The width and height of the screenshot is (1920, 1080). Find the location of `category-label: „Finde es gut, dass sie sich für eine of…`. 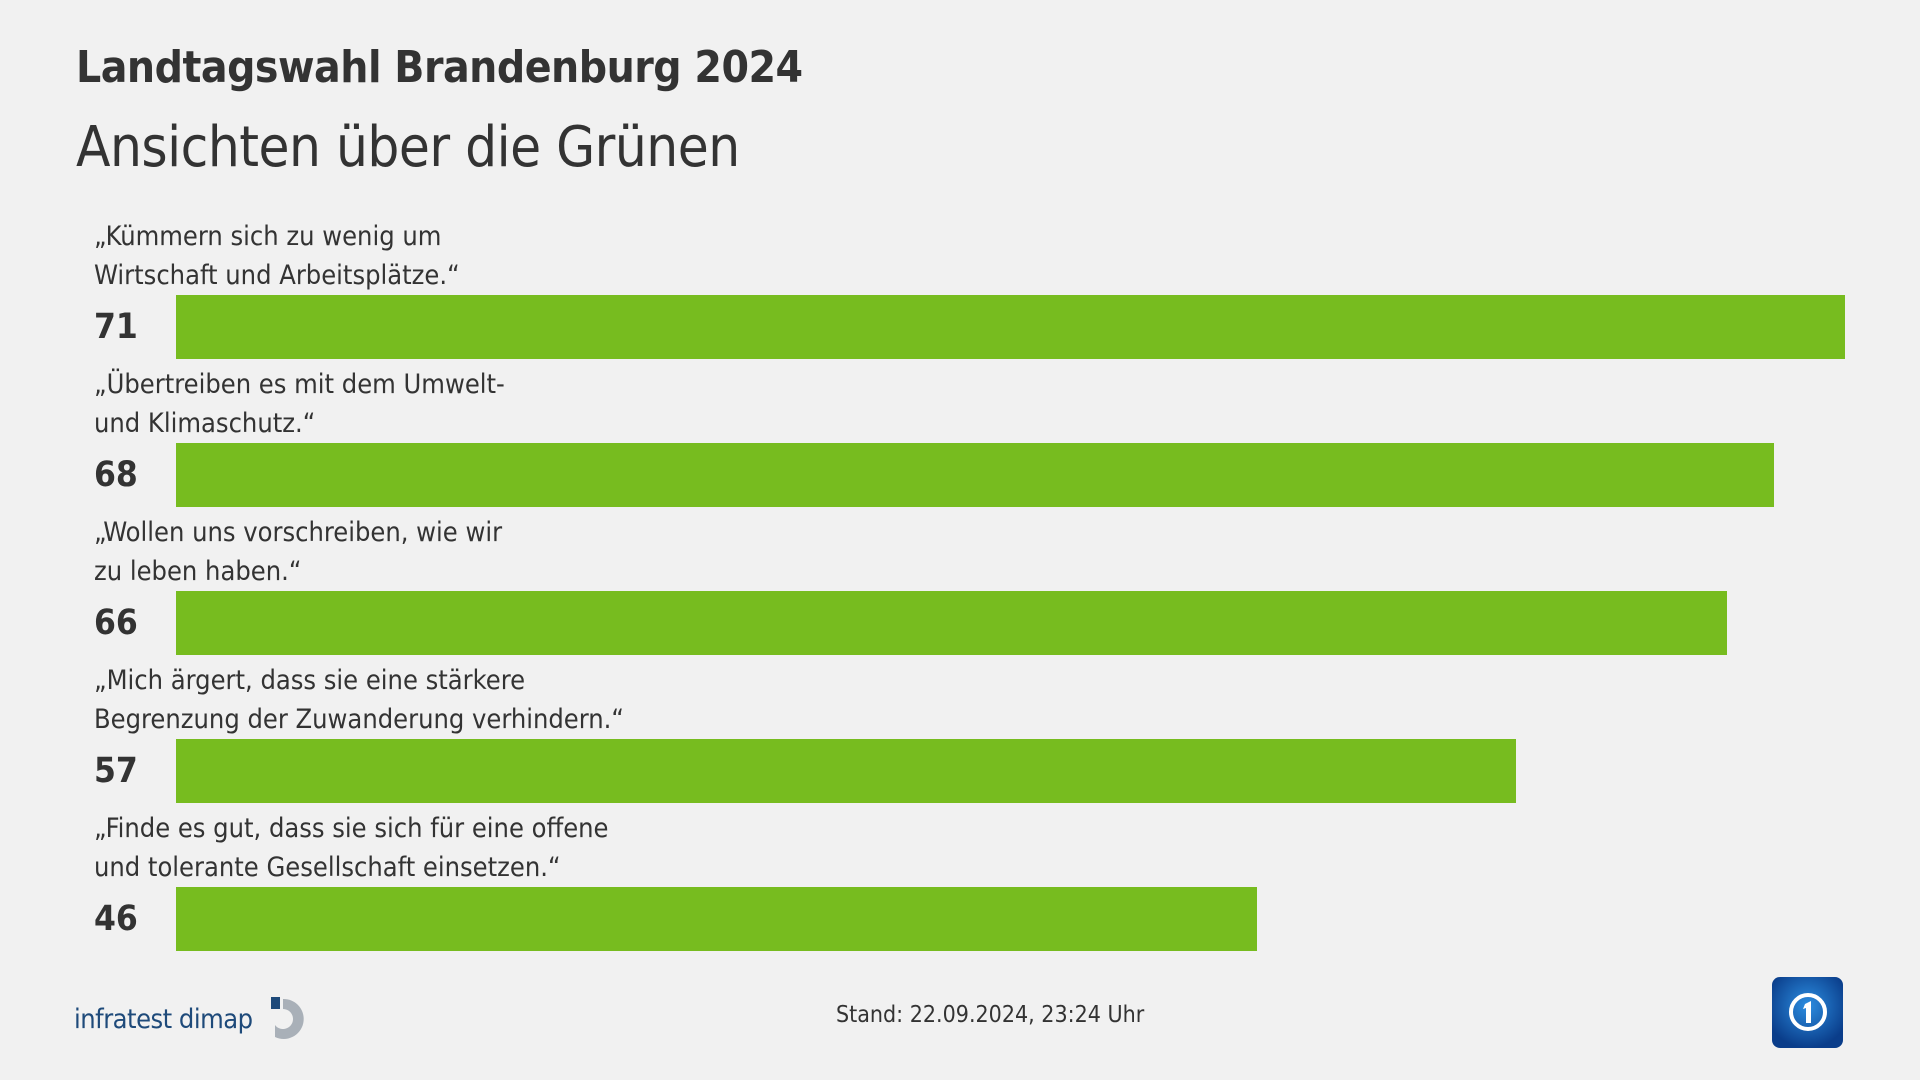

category-label: „Finde es gut, dass sie sich für eine of… is located at coordinates (351, 848).